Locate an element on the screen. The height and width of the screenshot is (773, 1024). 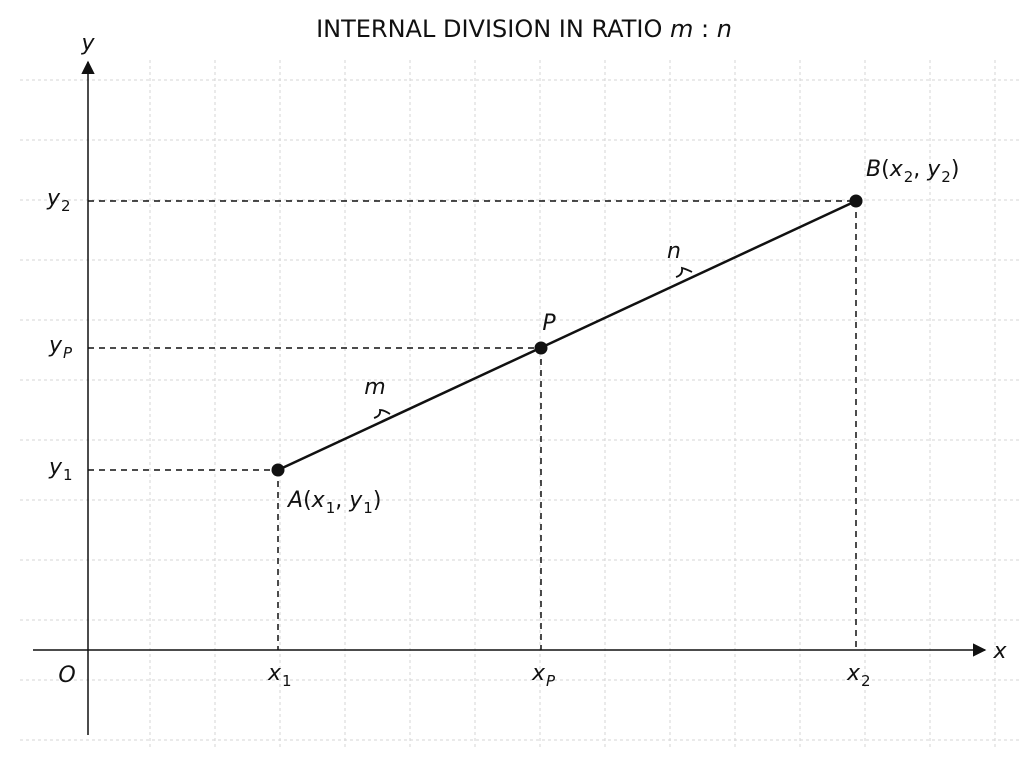
x1-tick-label: x1 is located at coordinates (279, 675).